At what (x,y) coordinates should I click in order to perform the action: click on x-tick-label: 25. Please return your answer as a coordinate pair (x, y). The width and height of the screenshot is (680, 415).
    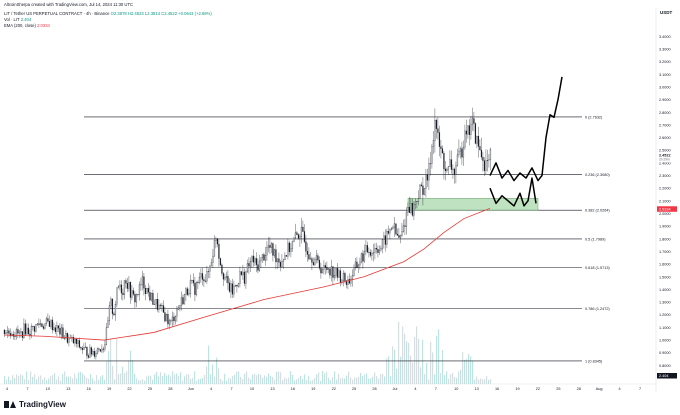
    Looking at the image, I should click on (150, 389).